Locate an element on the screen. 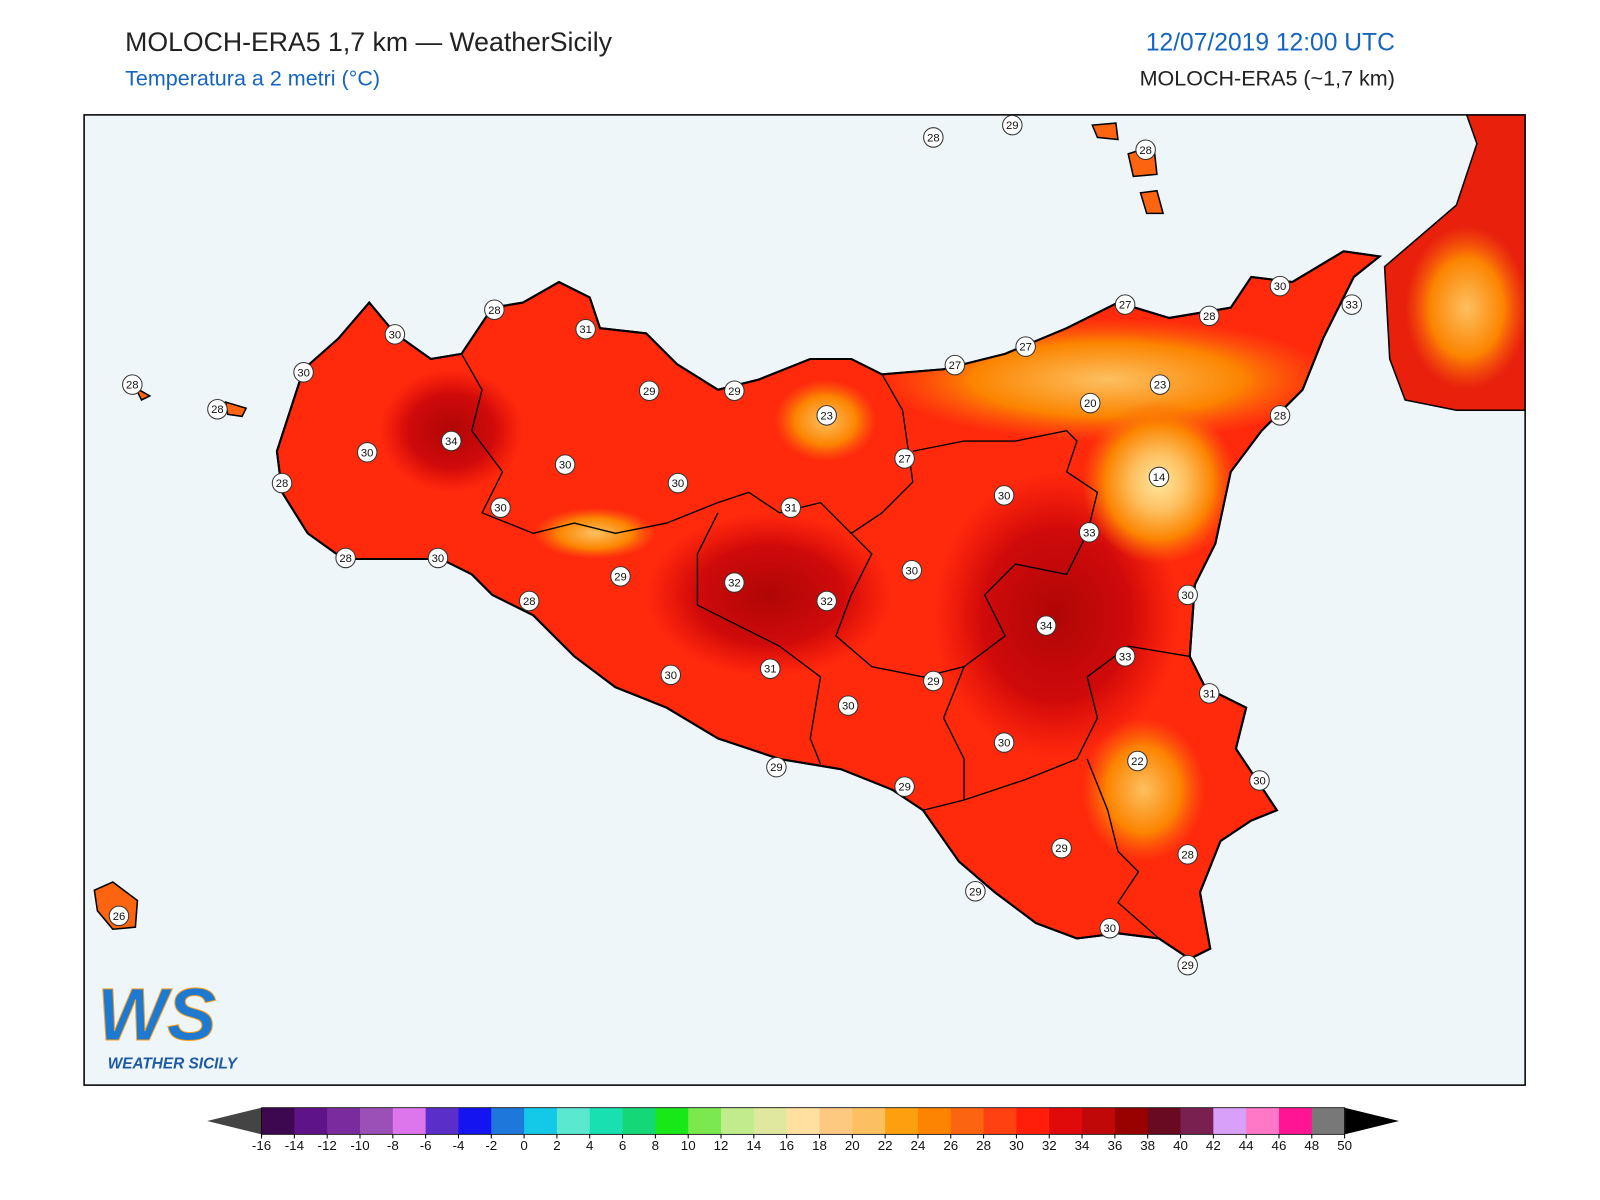  colorbar-tick-label: 44 is located at coordinates (1246, 1145).